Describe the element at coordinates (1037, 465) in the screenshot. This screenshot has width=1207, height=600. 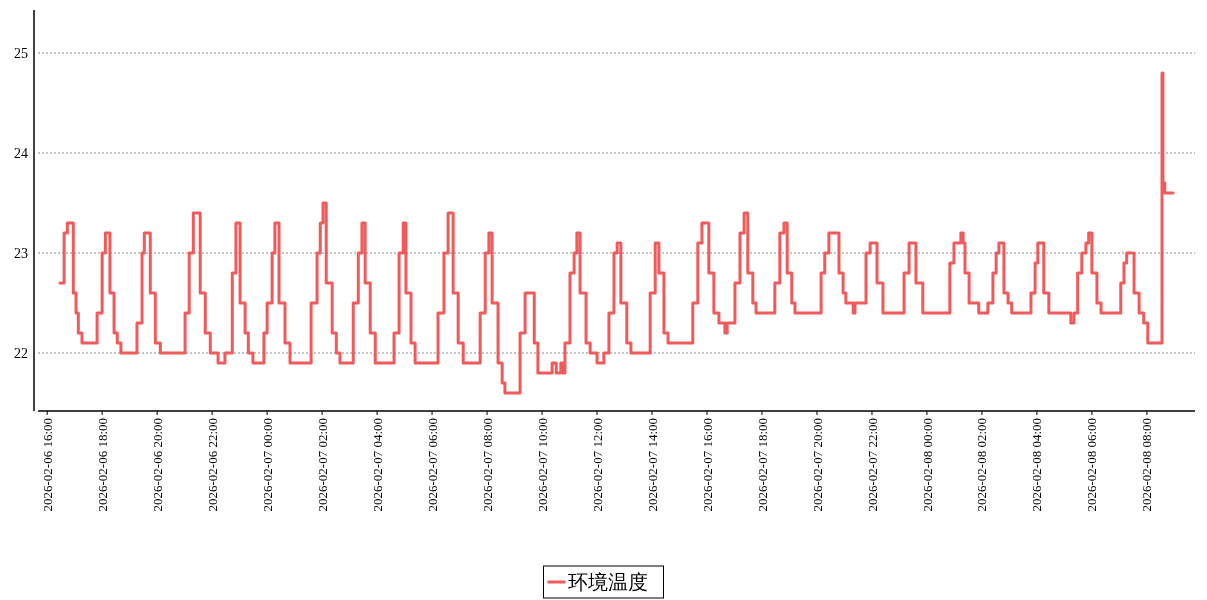
I see `x-tick-label: 2026-02-08 04:00` at that location.